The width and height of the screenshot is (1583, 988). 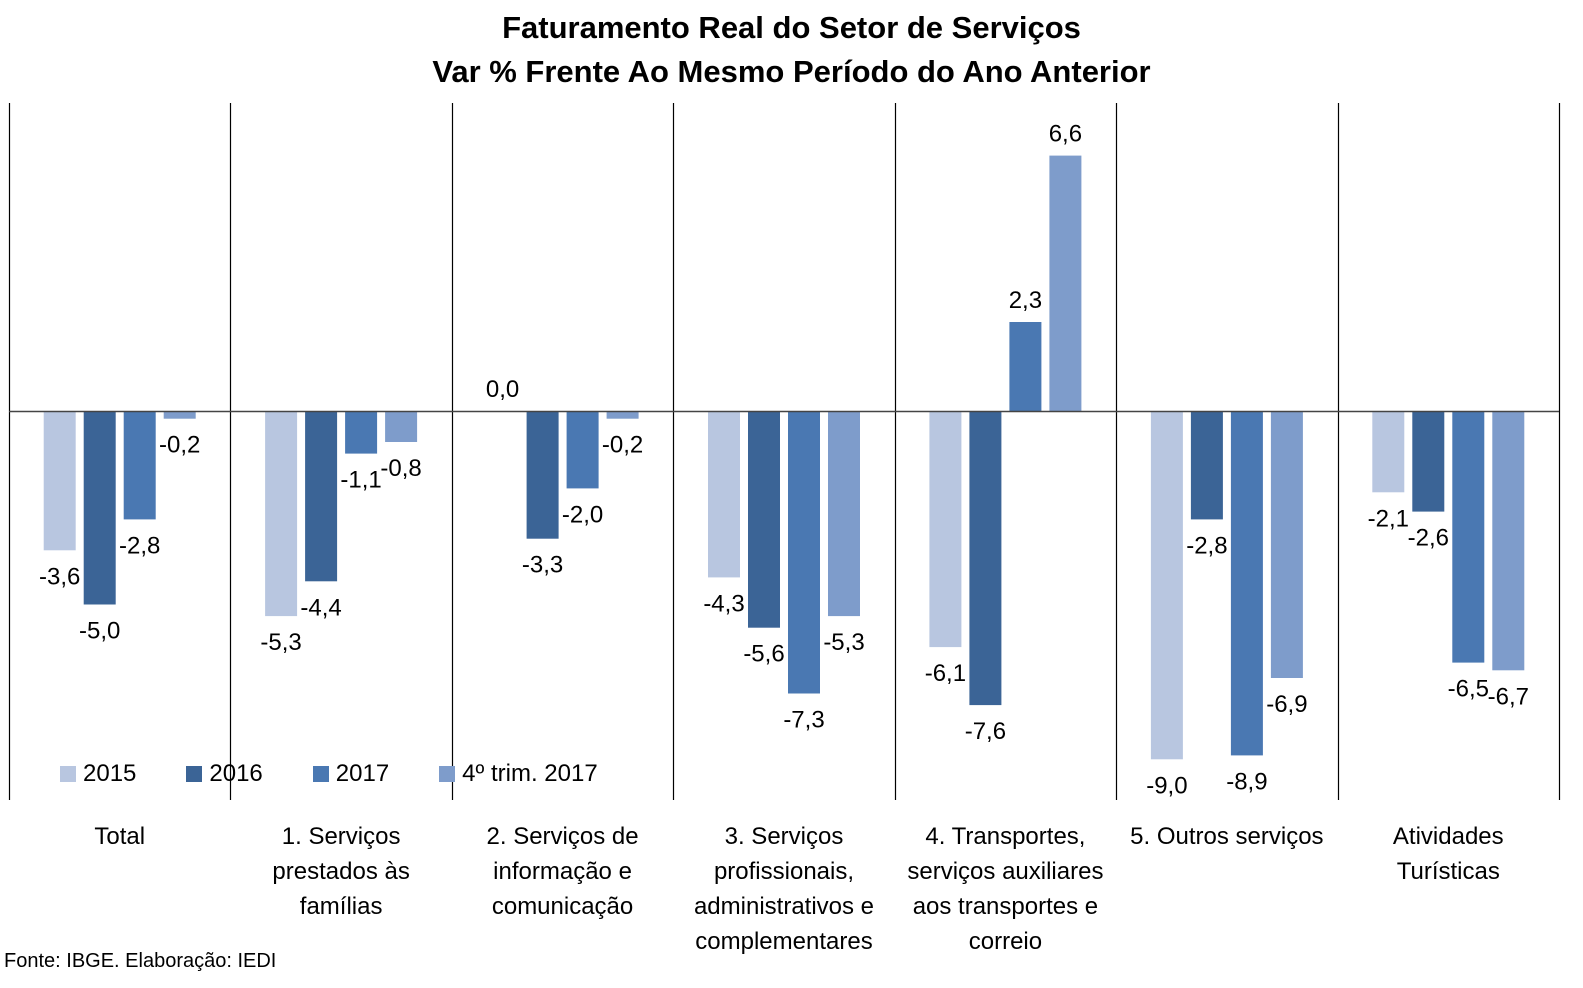 I want to click on data-label: -6,9, so click(x=1286, y=704).